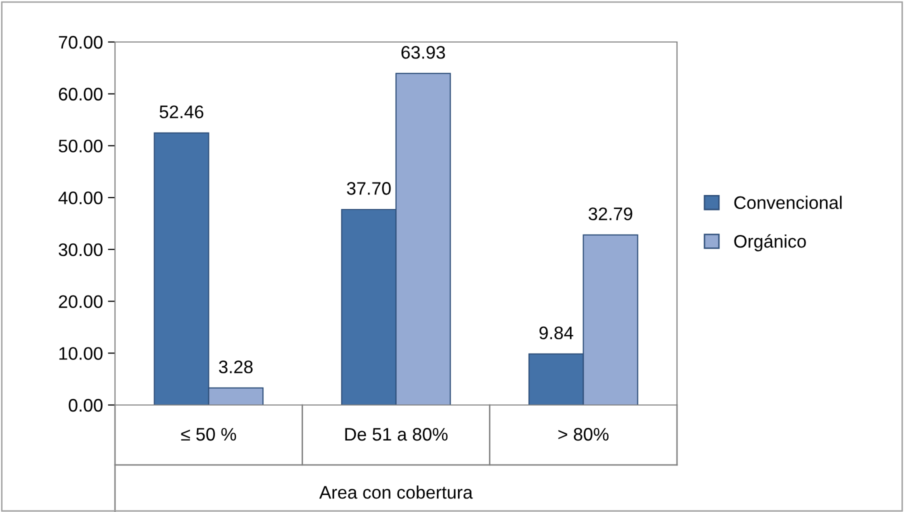 The width and height of the screenshot is (904, 512). I want to click on y-tick-label: 60.00, so click(80, 94).